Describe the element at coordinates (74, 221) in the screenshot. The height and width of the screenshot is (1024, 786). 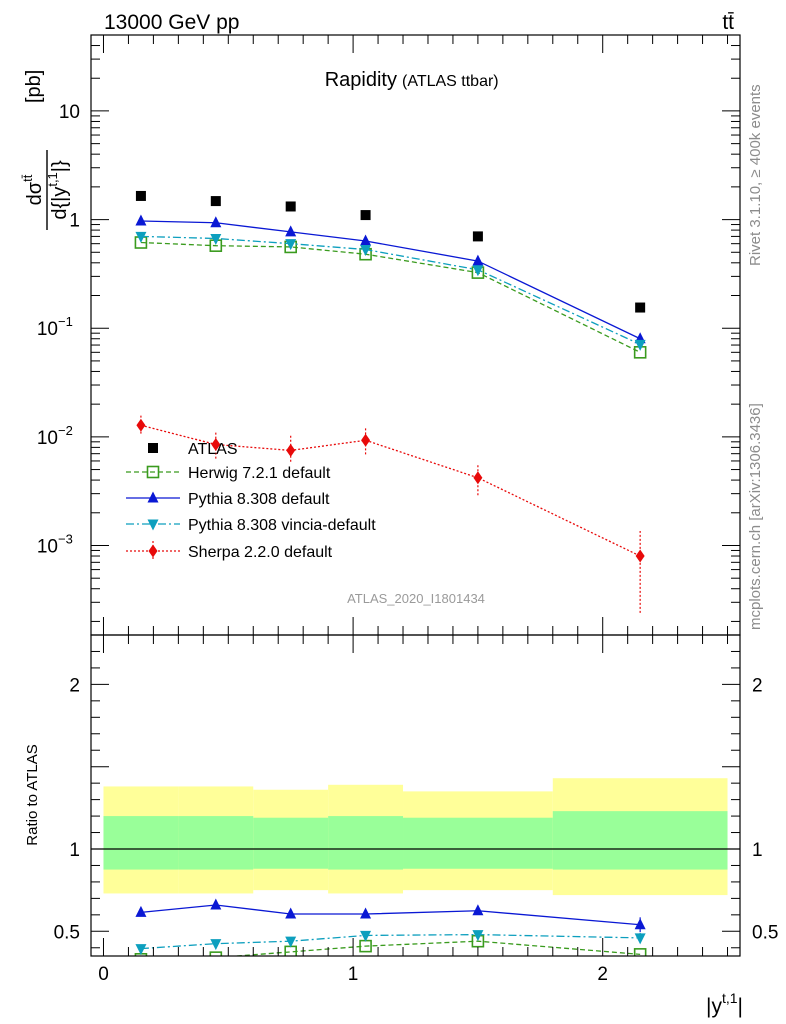
I see `main-y-tick-label: 1` at that location.